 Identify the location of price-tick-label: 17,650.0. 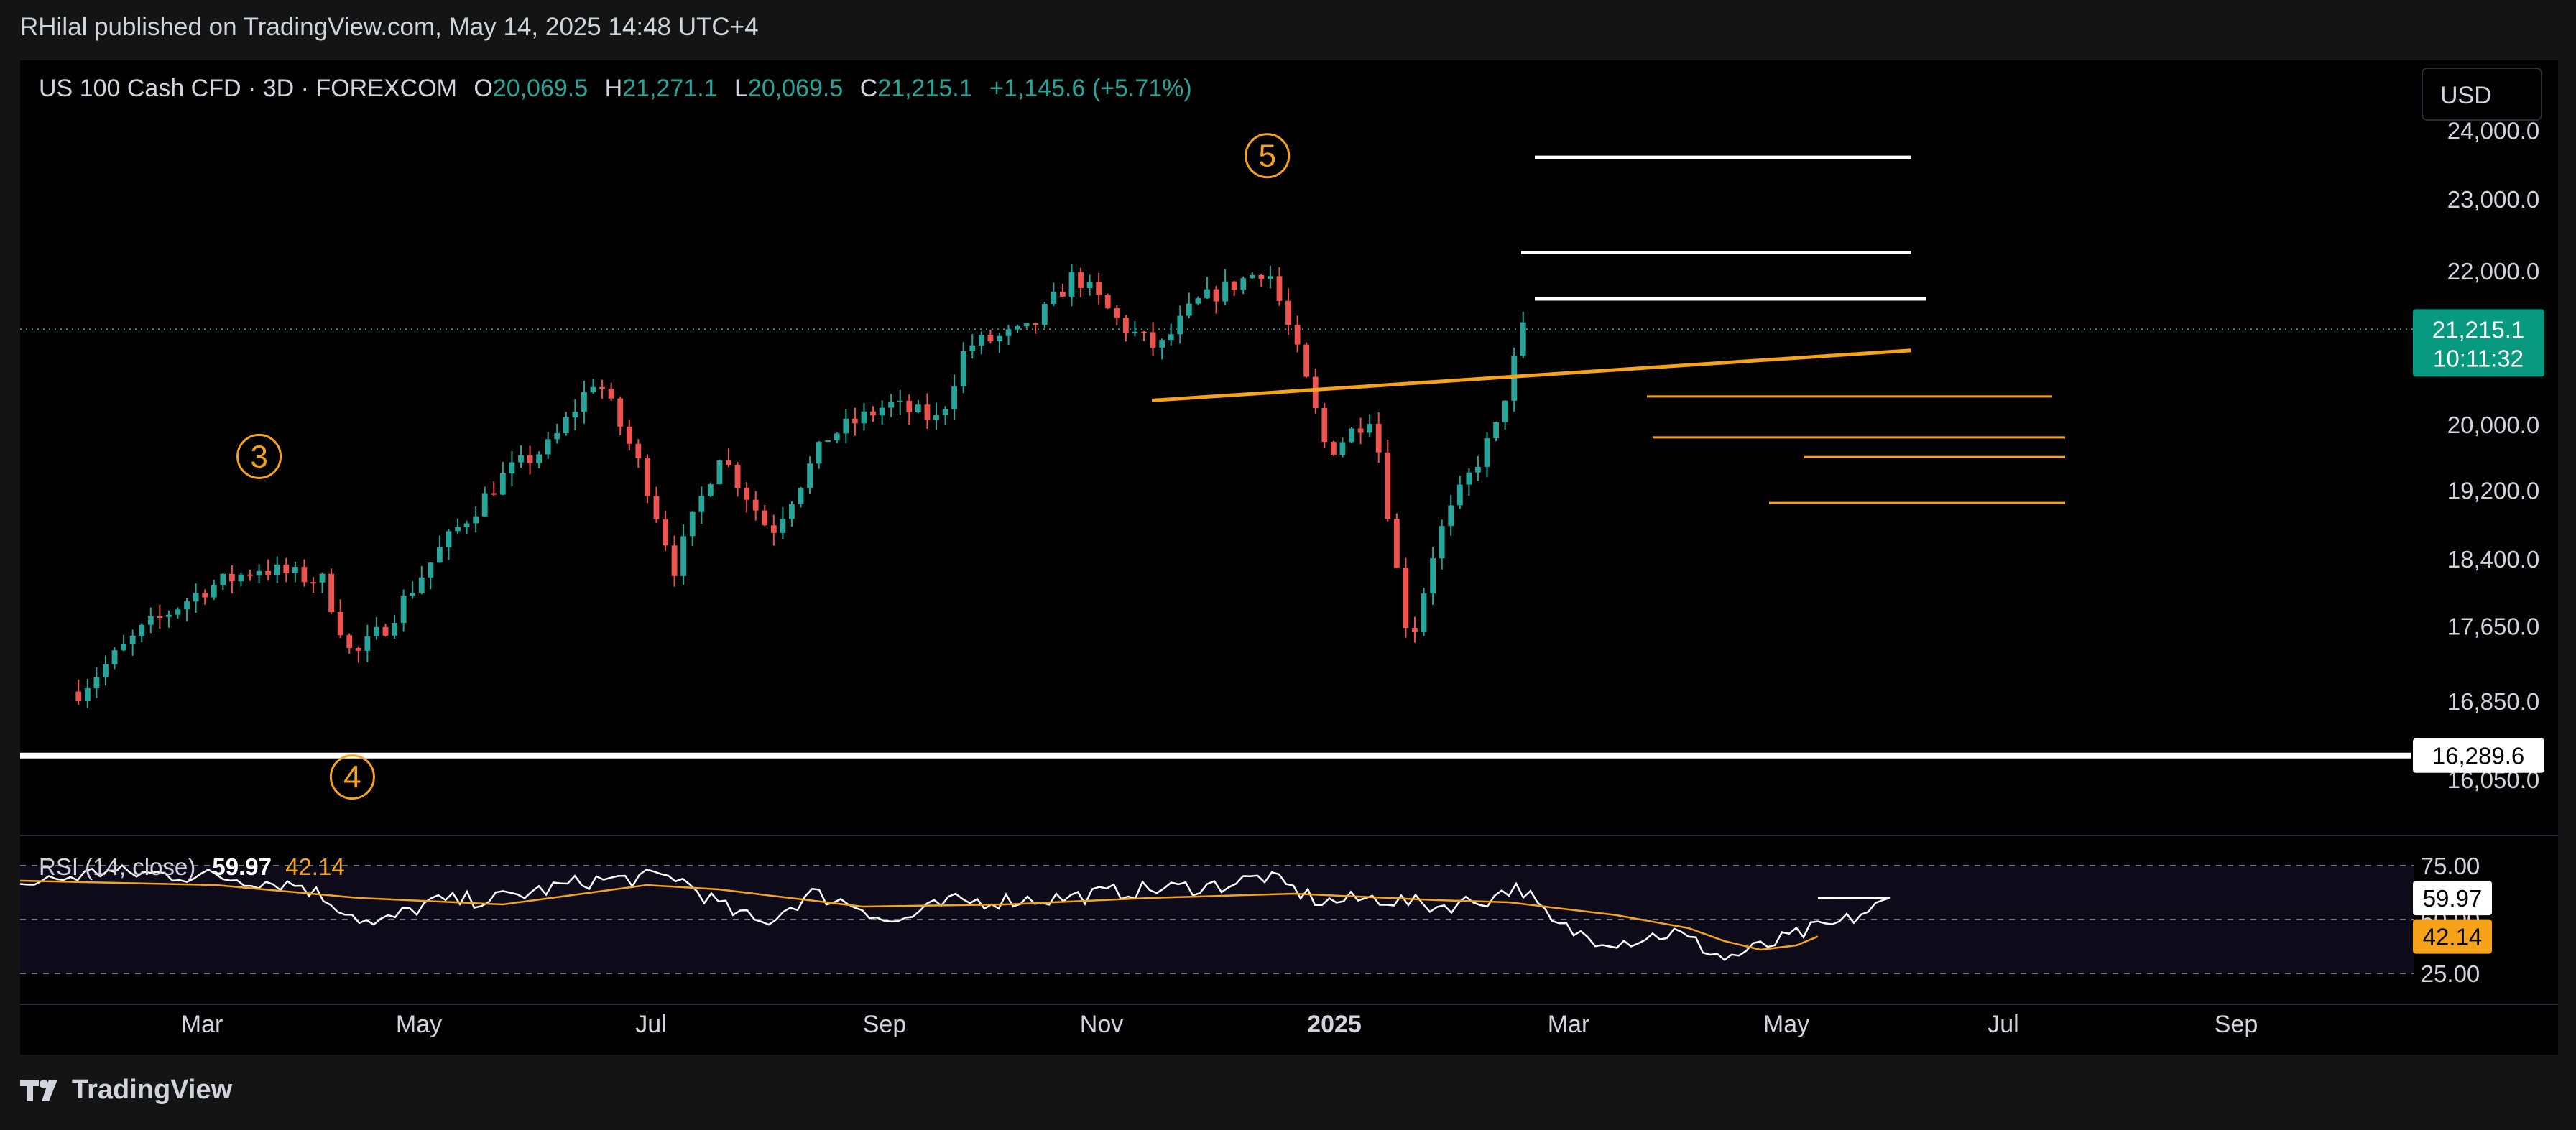
(2493, 627).